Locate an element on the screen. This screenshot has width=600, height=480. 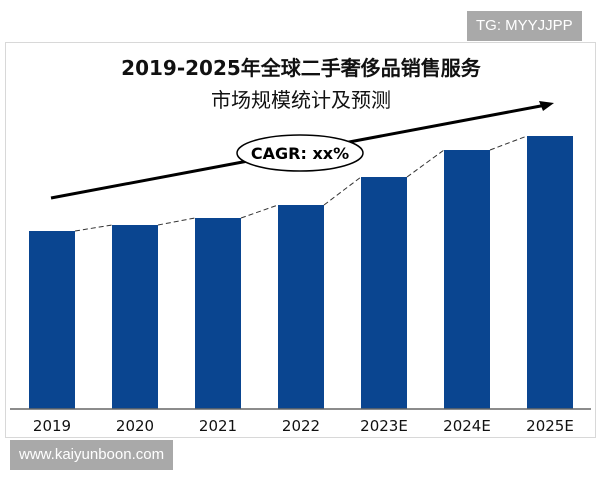
bar-2022 is located at coordinates (301, 307).